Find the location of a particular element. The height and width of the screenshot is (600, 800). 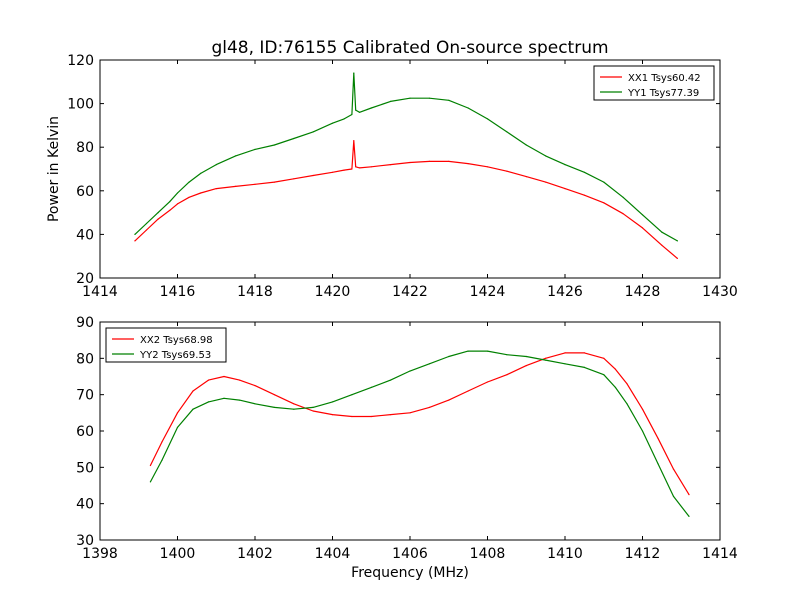

y-tick-label: 30 is located at coordinates (85, 541).